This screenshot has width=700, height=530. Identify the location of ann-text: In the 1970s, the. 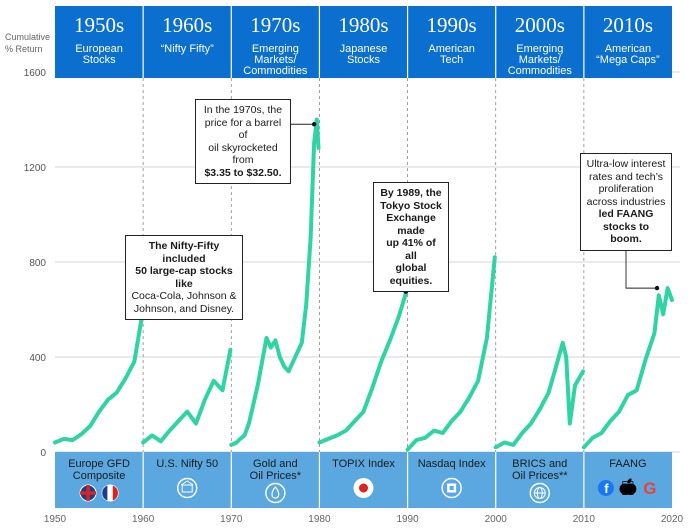
(243, 110).